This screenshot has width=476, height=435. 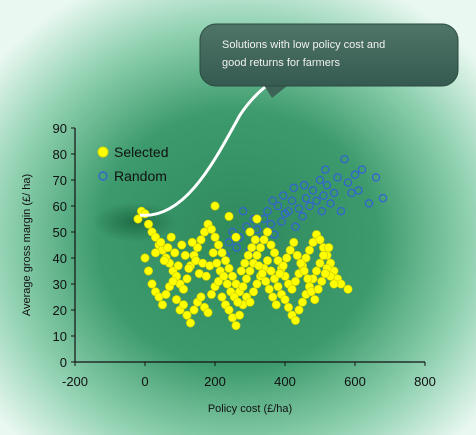 I want to click on legend-random-label: Random, so click(x=140, y=176).